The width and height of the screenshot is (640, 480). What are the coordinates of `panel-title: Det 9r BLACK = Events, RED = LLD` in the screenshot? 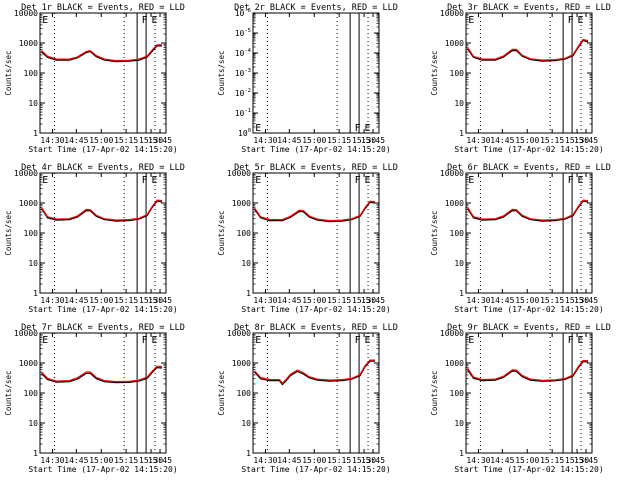 It's located at (529, 328).